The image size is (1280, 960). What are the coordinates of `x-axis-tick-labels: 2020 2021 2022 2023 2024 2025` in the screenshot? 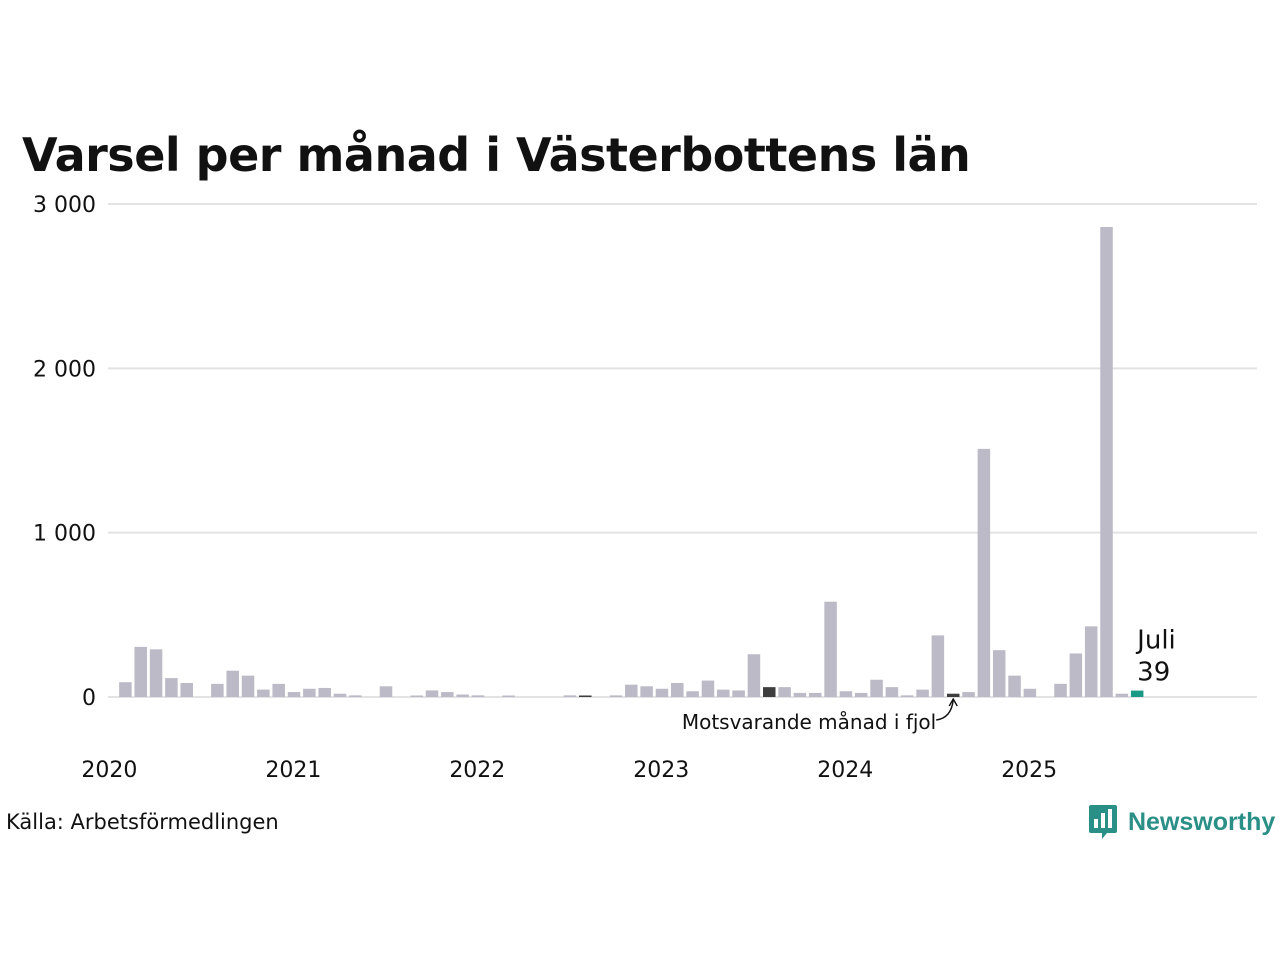 It's located at (569, 770).